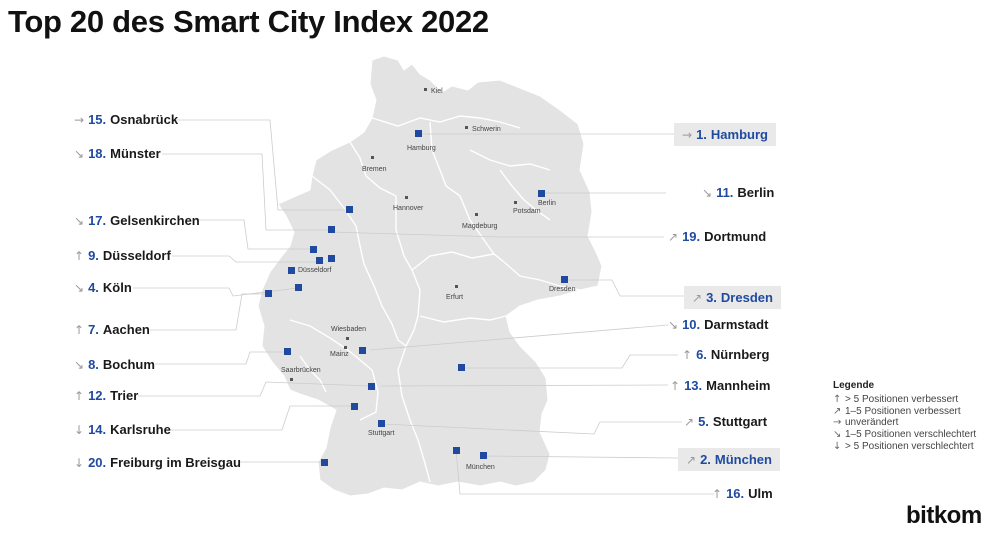  Describe the element at coordinates (248, 21) in the screenshot. I see `page-title: Top 20 des Smart City Index 2022` at that location.